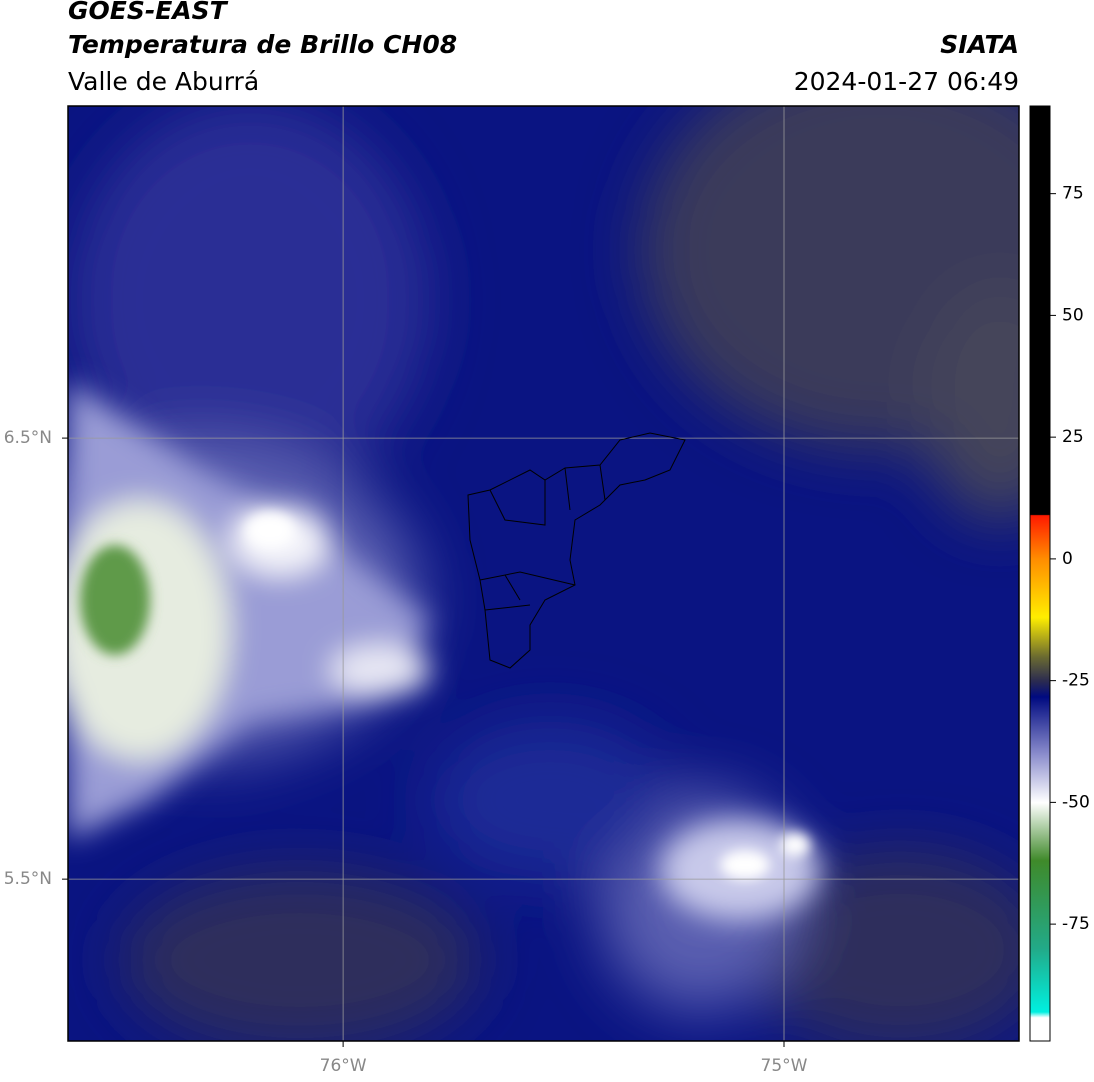 This screenshot has height=1082, width=1094. I want to click on colorbar-tick-label: 0, so click(1067, 559).